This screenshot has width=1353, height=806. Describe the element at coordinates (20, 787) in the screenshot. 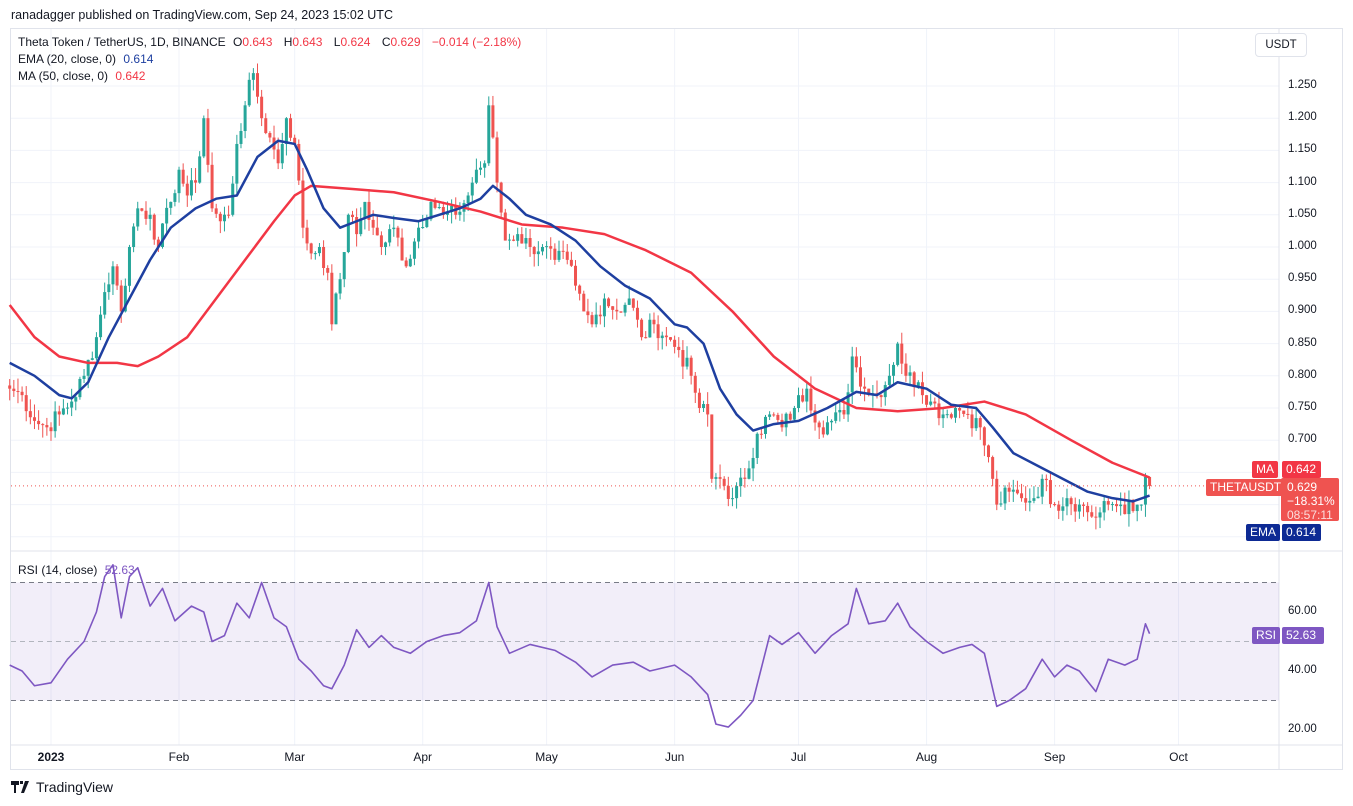

I see `tradingview-logo-icon` at that location.